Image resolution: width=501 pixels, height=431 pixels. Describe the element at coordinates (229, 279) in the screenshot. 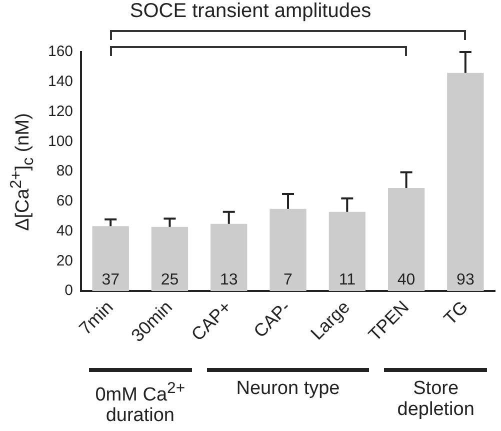

I see `annotation: 13` at that location.